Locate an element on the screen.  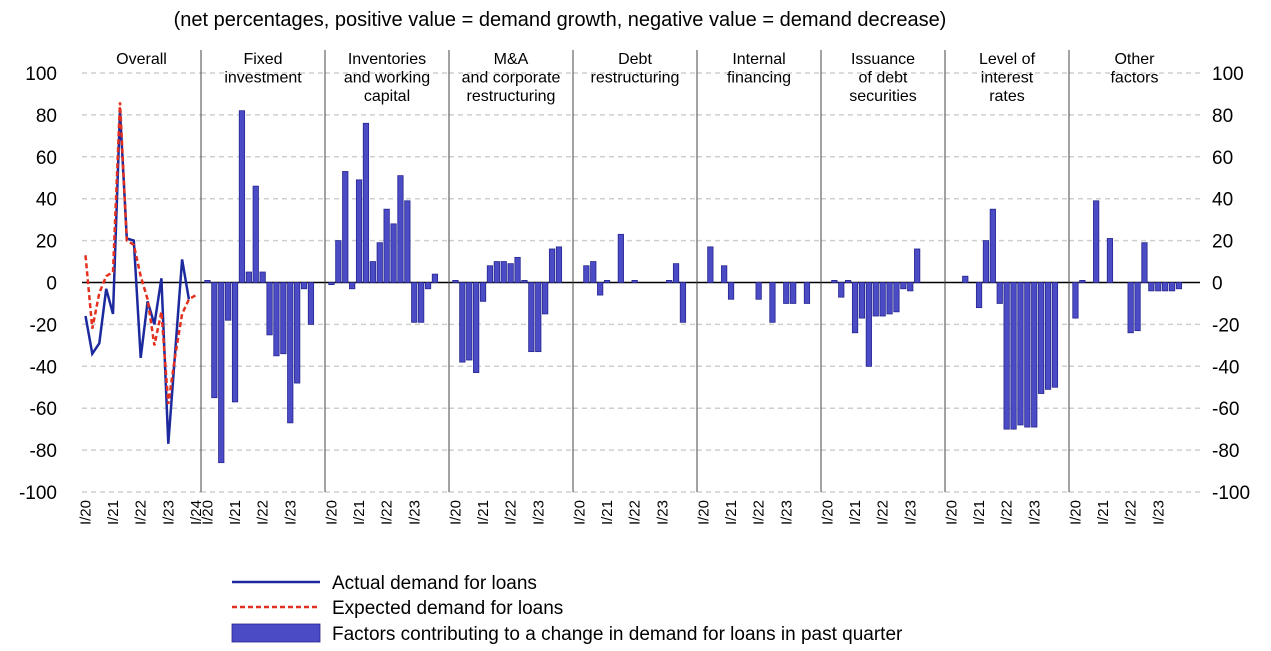
y2-tick-label: 100 is located at coordinates (1228, 74).